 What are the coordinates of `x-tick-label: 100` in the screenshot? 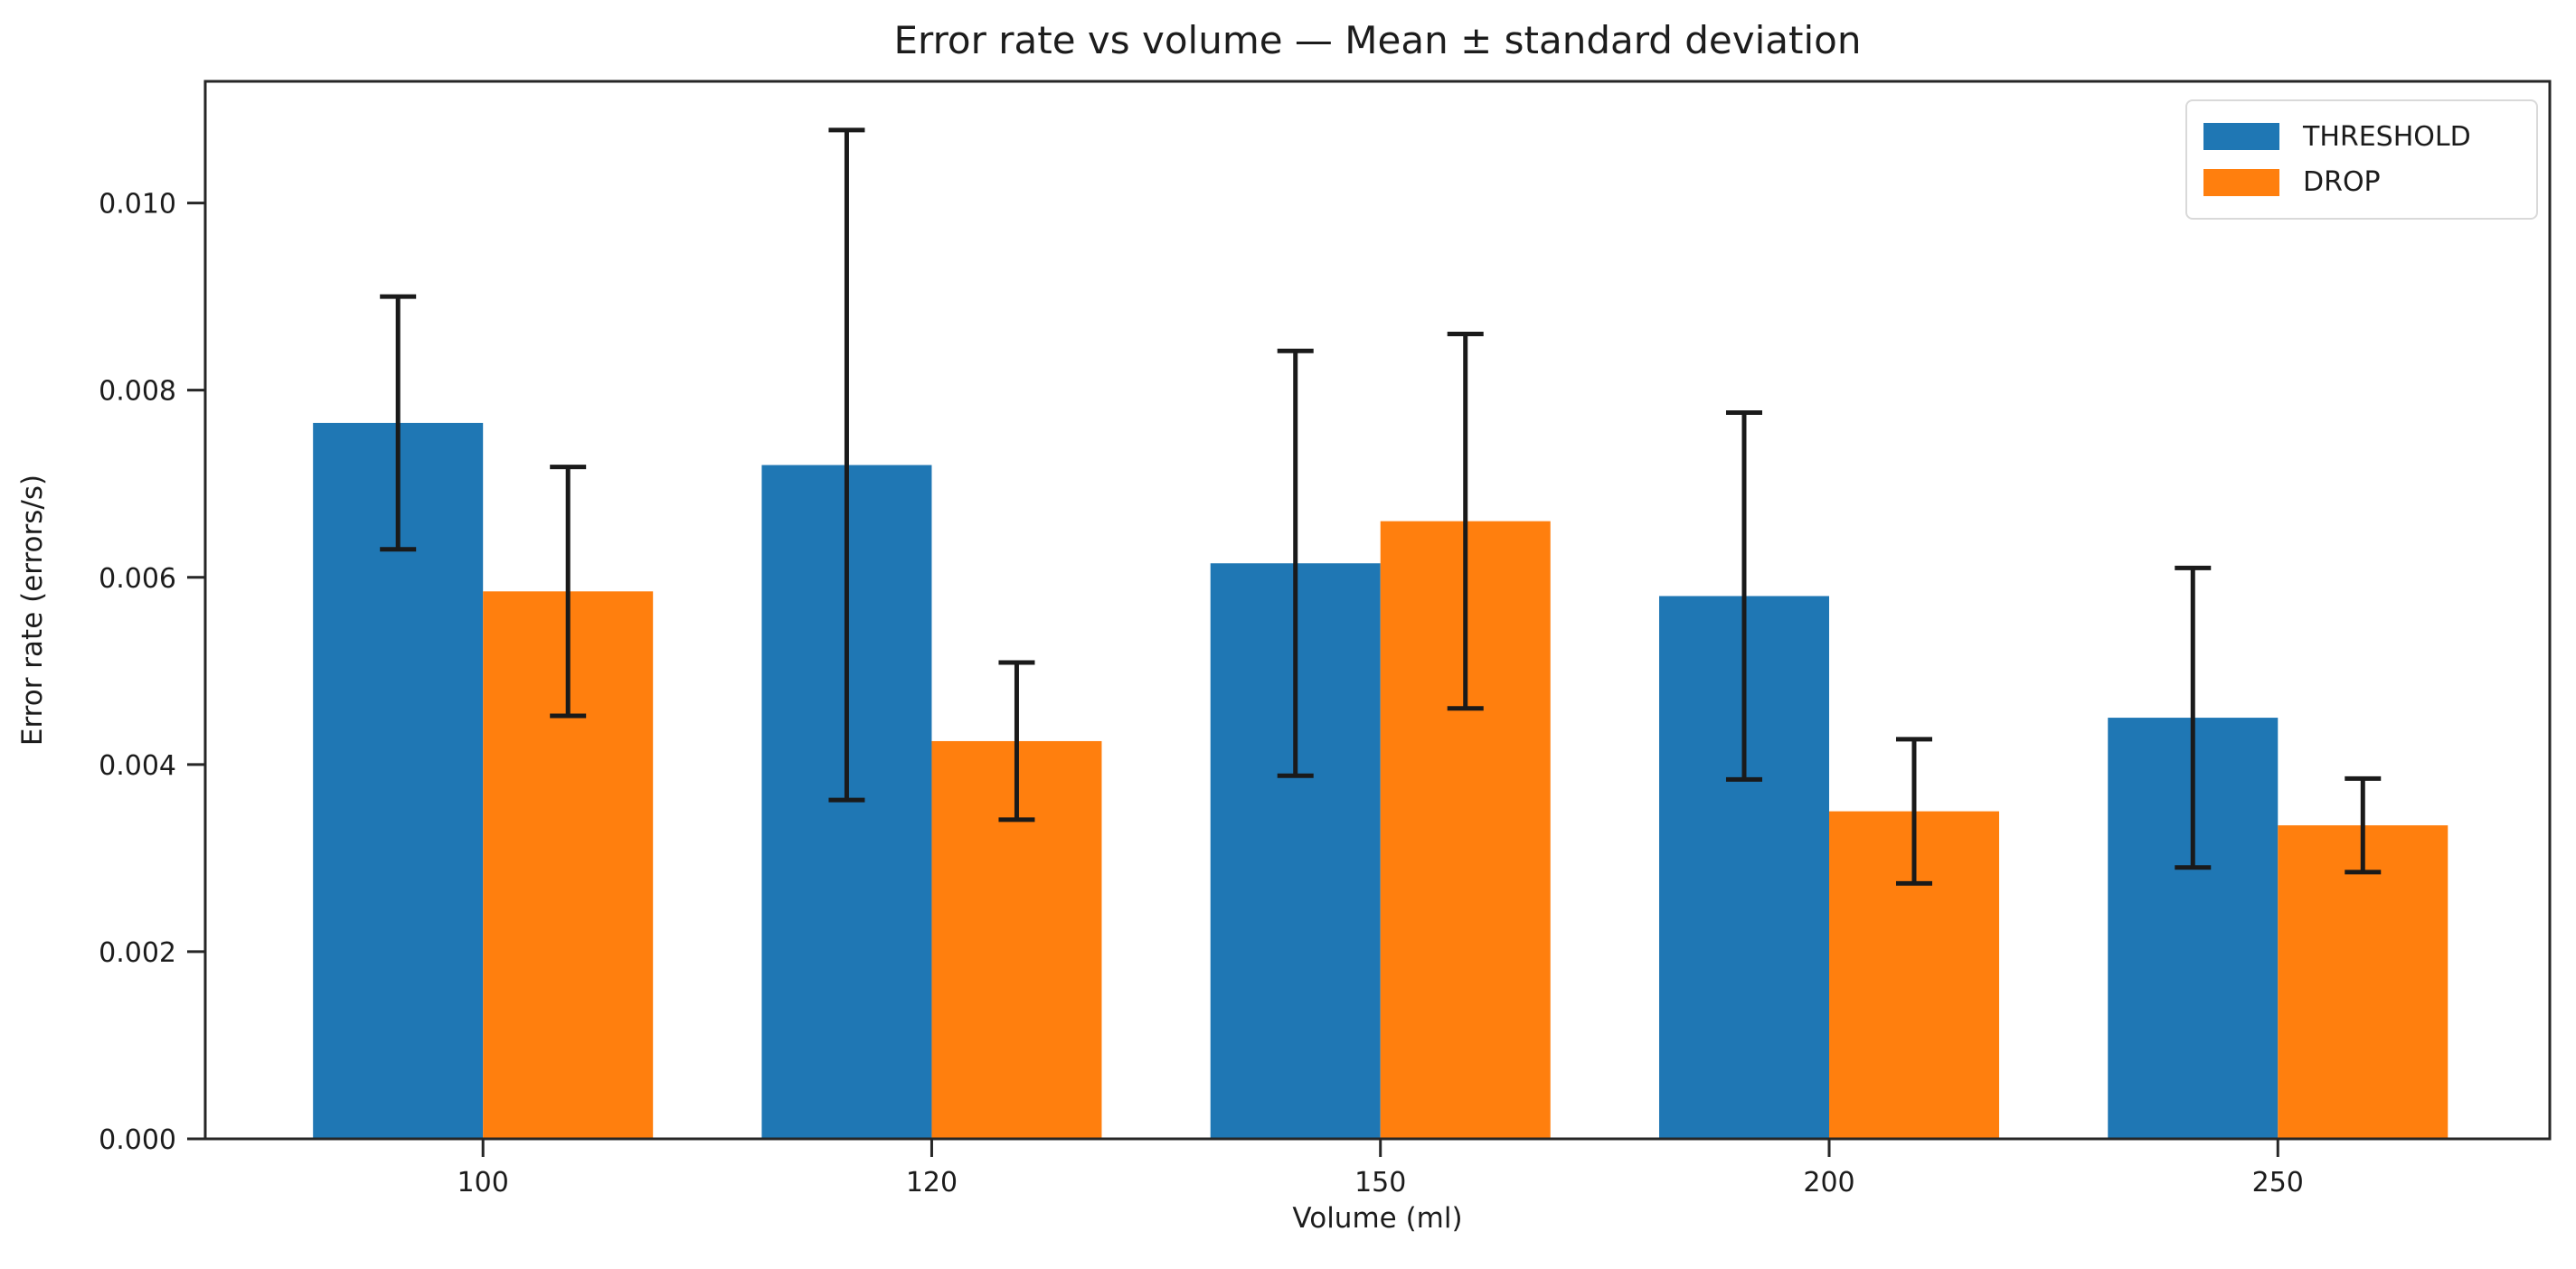 It's located at (483, 1182).